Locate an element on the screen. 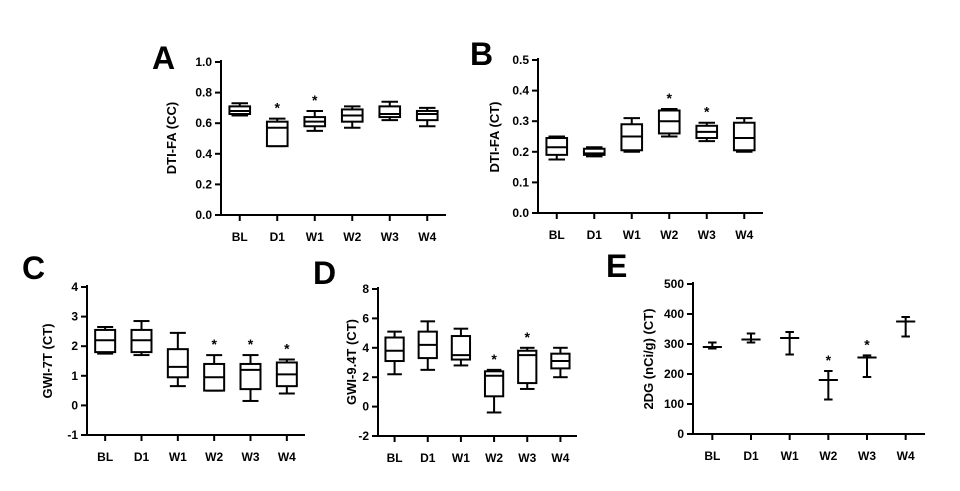 The image size is (960, 491). errorbar-bl is located at coordinates (712, 345).